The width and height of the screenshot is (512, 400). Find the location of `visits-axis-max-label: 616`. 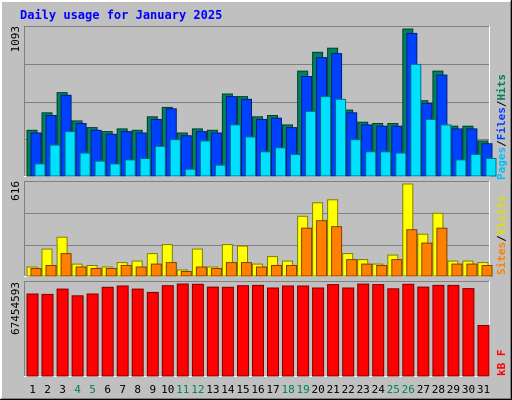

visits-axis-max-label: 616 is located at coordinates (15, 191).